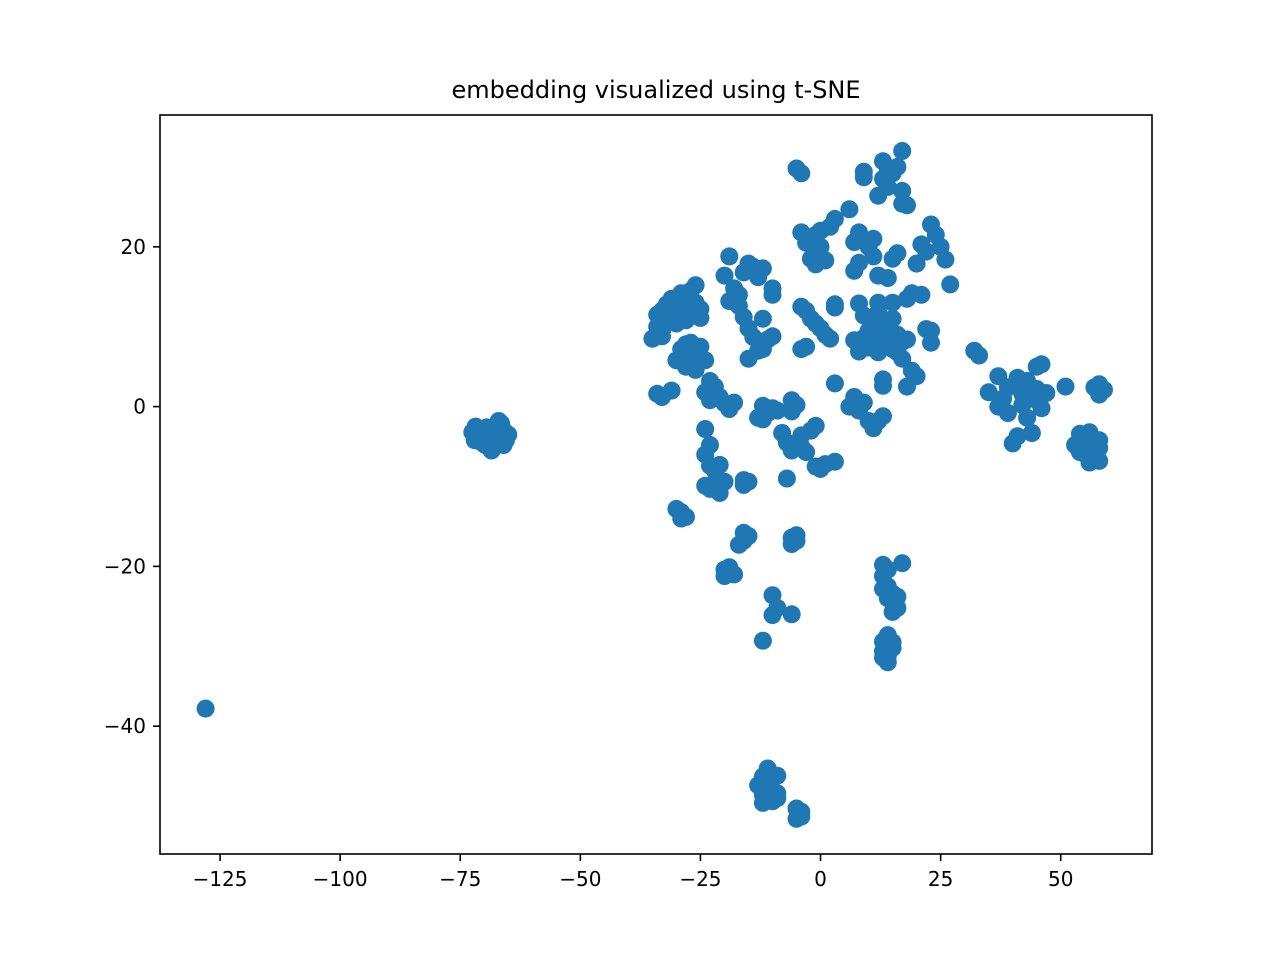 The width and height of the screenshot is (1280, 960). What do you see at coordinates (220, 879) in the screenshot?
I see `x-tick-label: −125` at bounding box center [220, 879].